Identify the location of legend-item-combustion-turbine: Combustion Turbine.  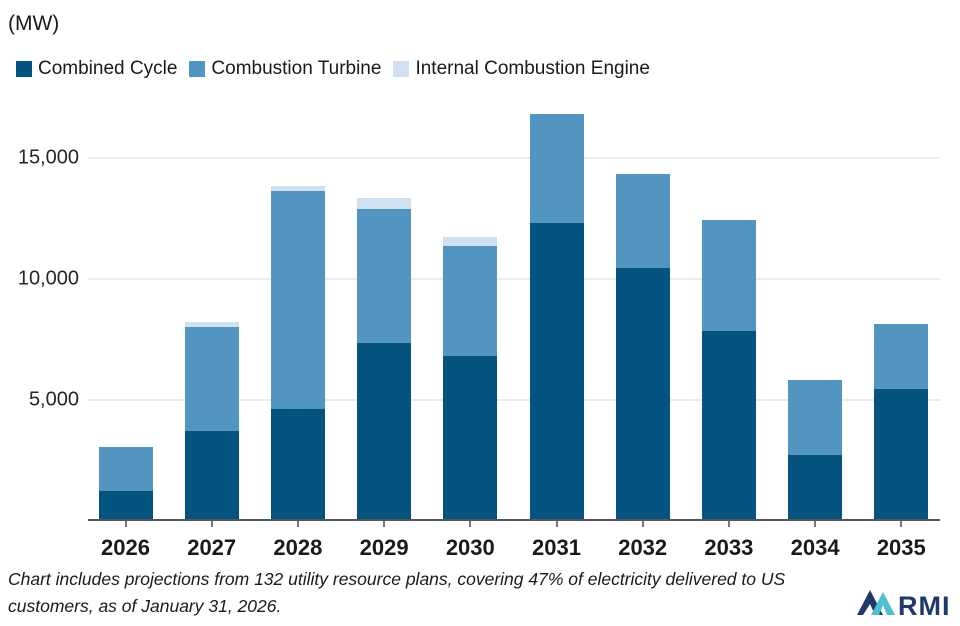
(285, 69).